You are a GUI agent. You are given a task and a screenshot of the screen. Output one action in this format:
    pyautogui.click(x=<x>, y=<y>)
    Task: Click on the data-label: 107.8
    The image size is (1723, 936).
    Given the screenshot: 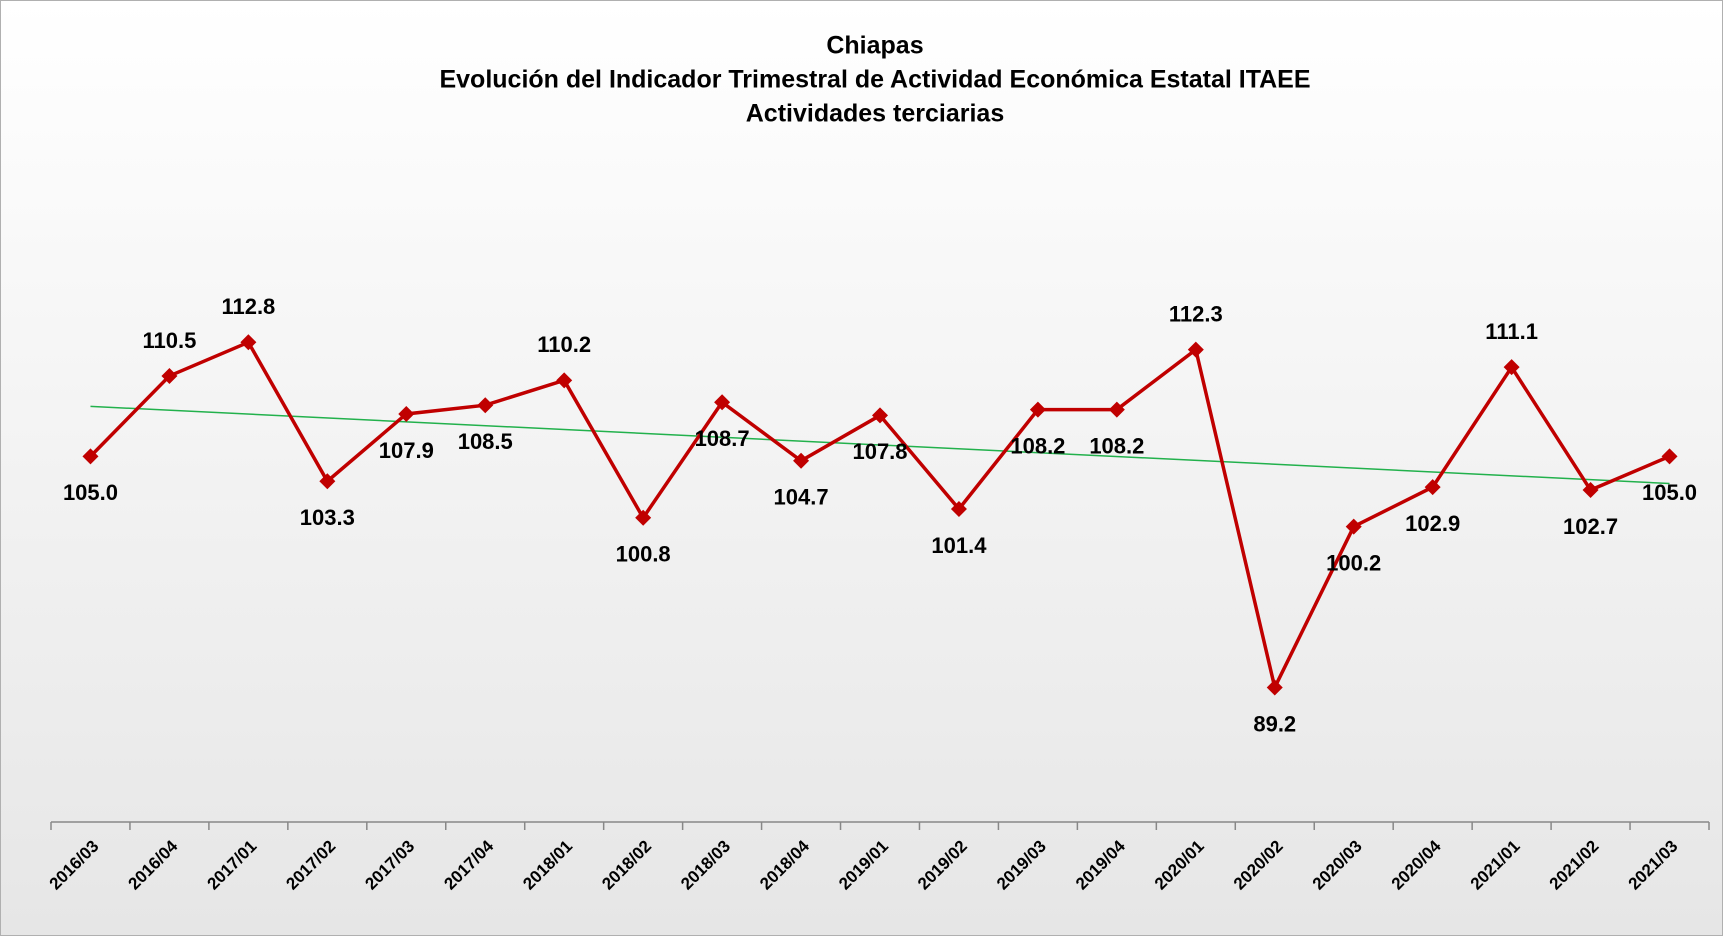 What is the action you would take?
    pyautogui.click(x=879, y=451)
    